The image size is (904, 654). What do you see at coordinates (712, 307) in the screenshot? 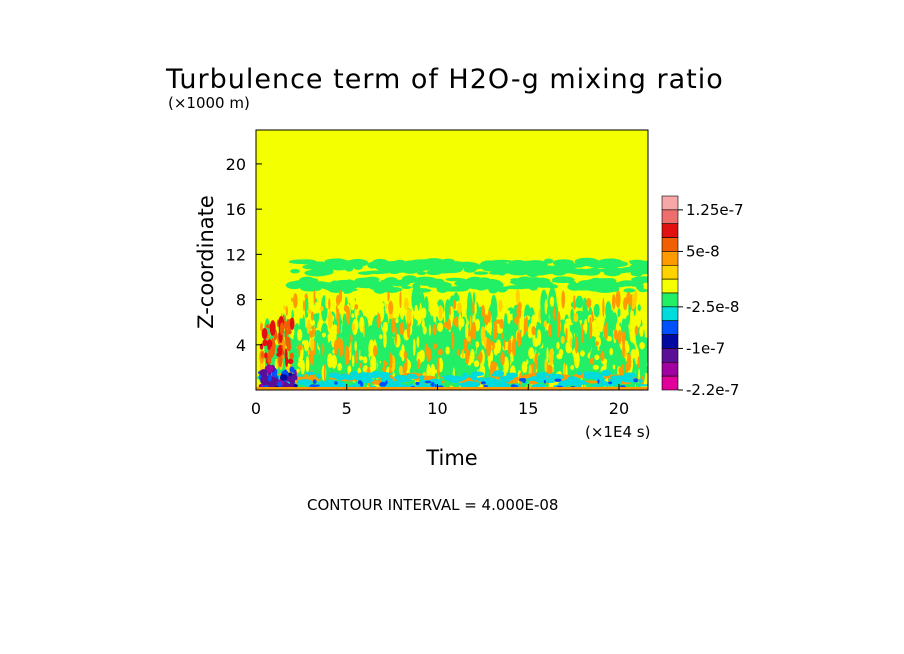
I see `colorbar-label: -2.5e-8` at bounding box center [712, 307].